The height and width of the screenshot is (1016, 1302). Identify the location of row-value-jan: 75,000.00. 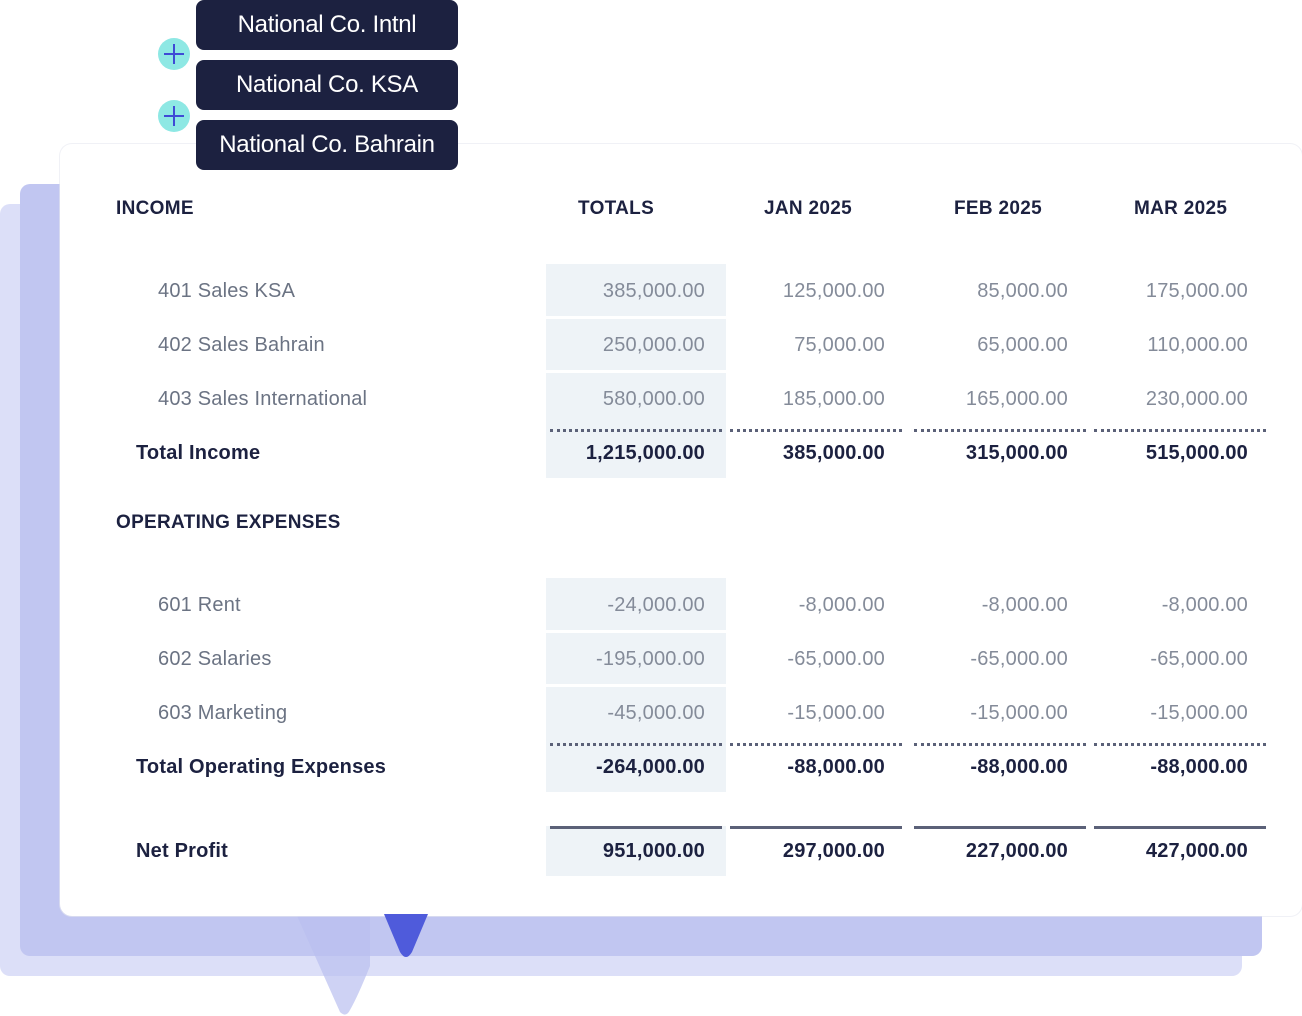
(839, 345).